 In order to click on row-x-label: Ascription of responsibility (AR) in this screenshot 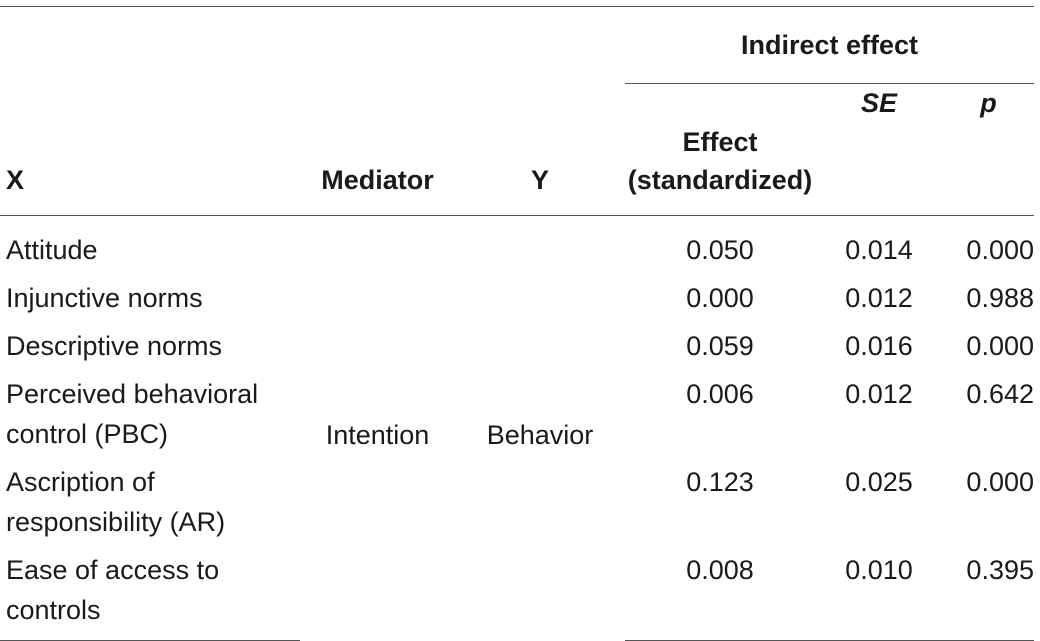, I will do `click(116, 502)`.